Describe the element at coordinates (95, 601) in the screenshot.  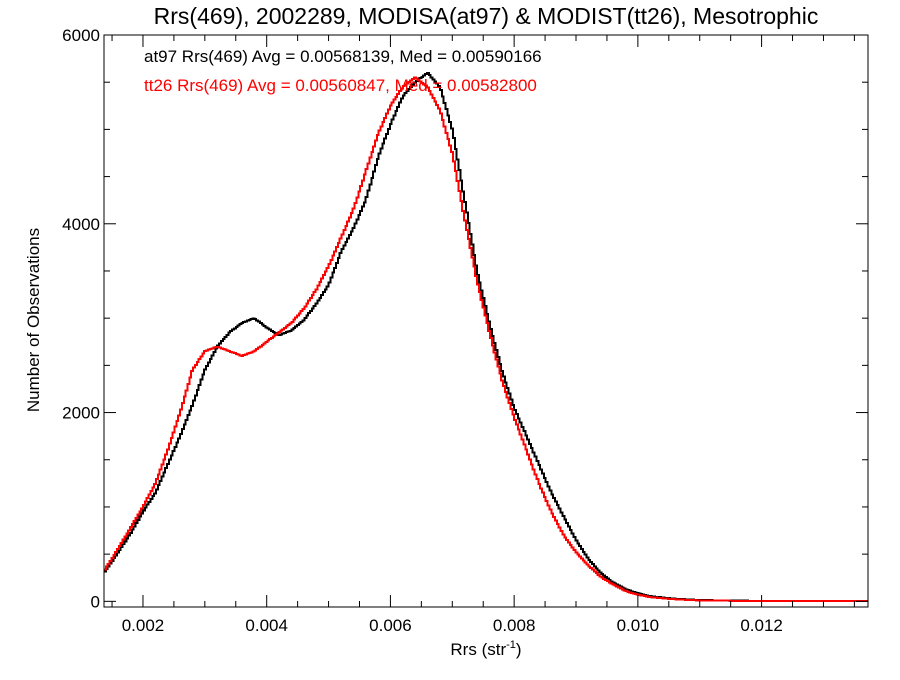
I see `y-tick-label: 0` at that location.